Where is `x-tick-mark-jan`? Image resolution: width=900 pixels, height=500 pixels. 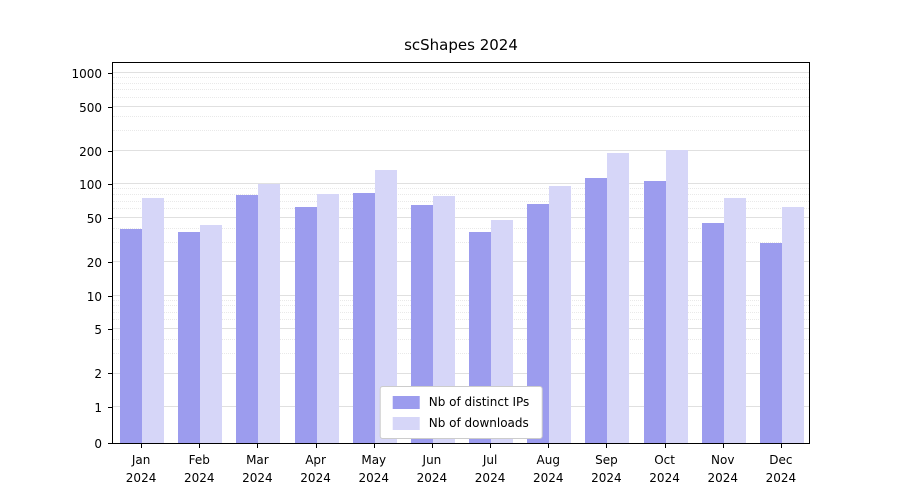 x-tick-mark-jan is located at coordinates (142, 446).